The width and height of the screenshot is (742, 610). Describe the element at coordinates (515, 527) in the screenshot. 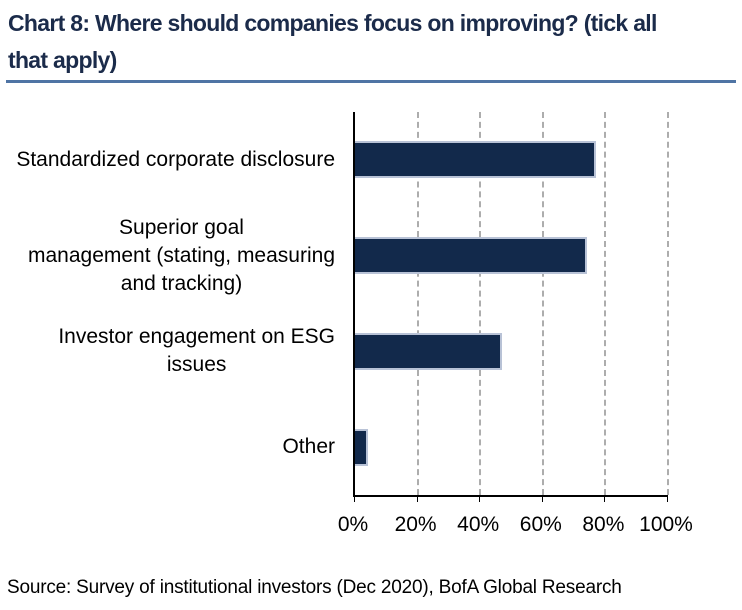

I see `x-axis-labels: 0% 20% 40% 60% 80% 100%` at that location.